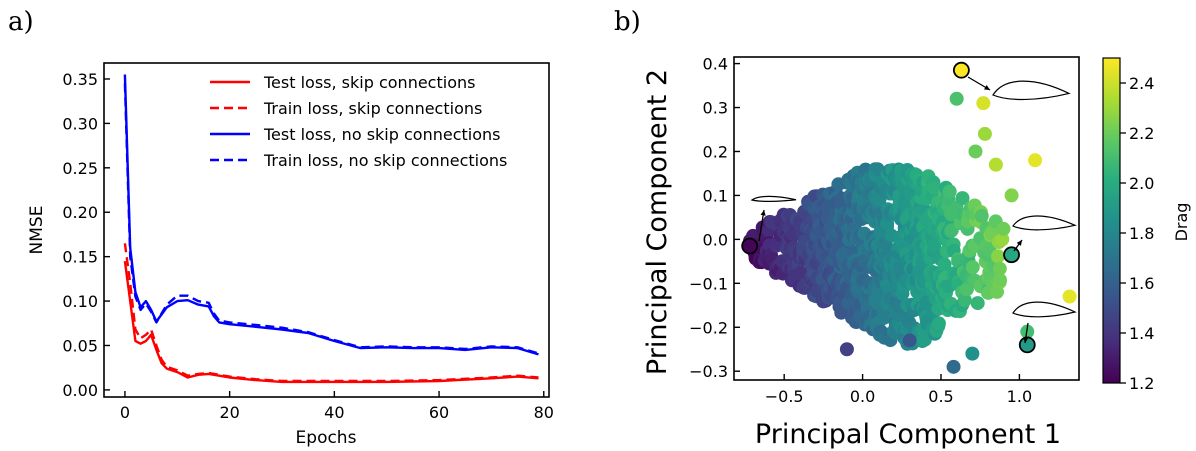  What do you see at coordinates (1141, 183) in the screenshot?
I see `colorbar-tick-label: 2.0` at bounding box center [1141, 183].